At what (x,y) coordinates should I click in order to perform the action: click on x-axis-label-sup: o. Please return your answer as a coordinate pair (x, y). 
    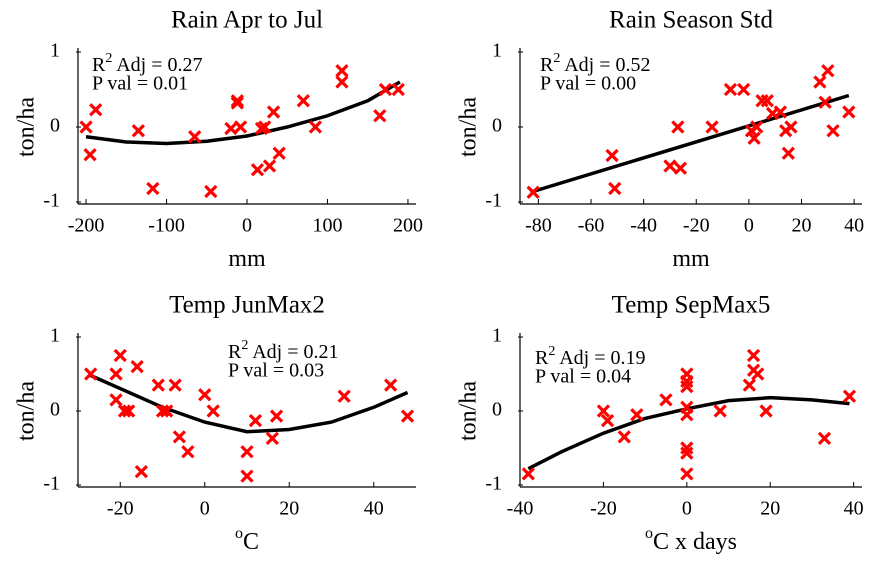
    Looking at the image, I should click on (239, 533).